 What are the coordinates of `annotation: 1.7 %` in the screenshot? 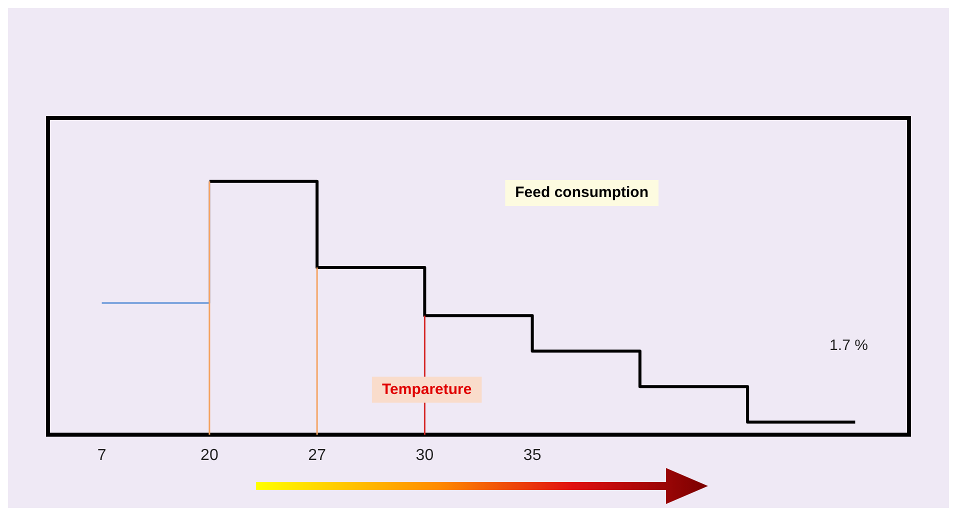 It's located at (849, 345).